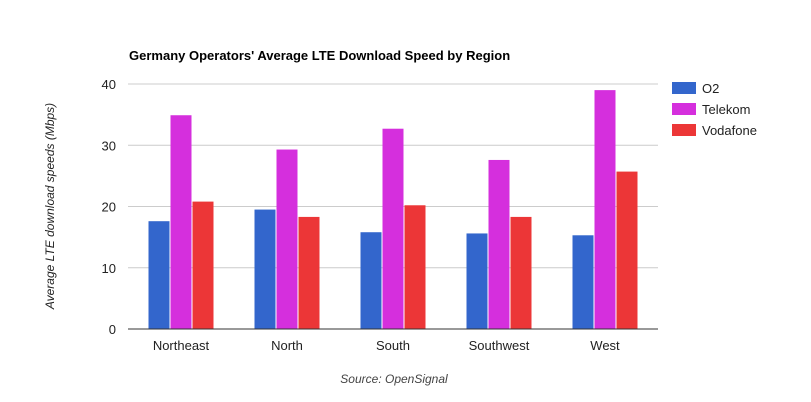  What do you see at coordinates (109, 145) in the screenshot?
I see `y-tick-label: 30` at bounding box center [109, 145].